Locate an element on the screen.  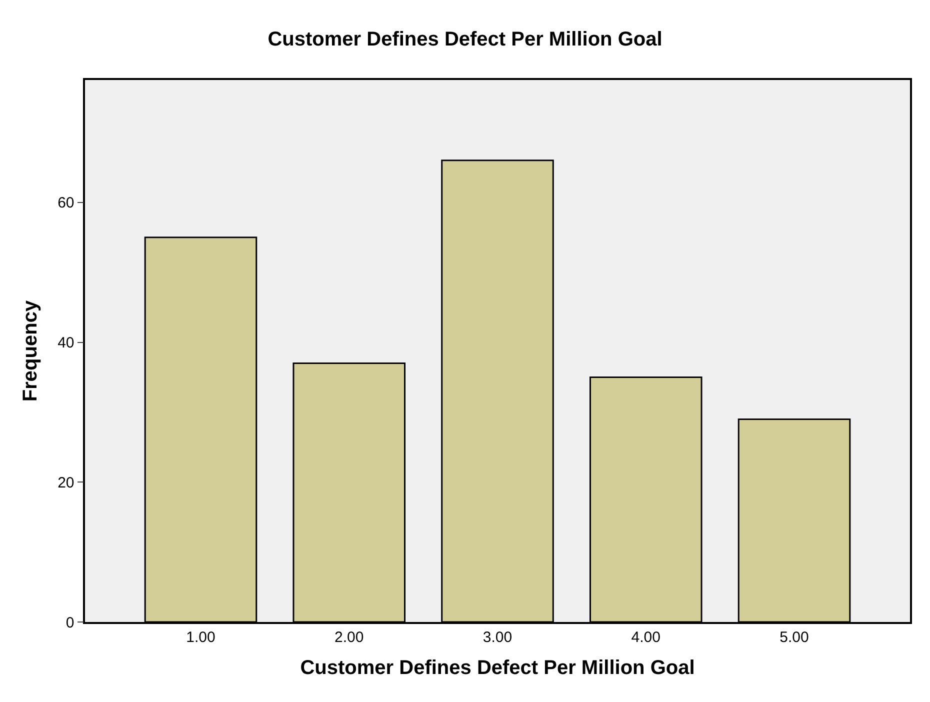
y-tick-label: 0 is located at coordinates (70, 623).